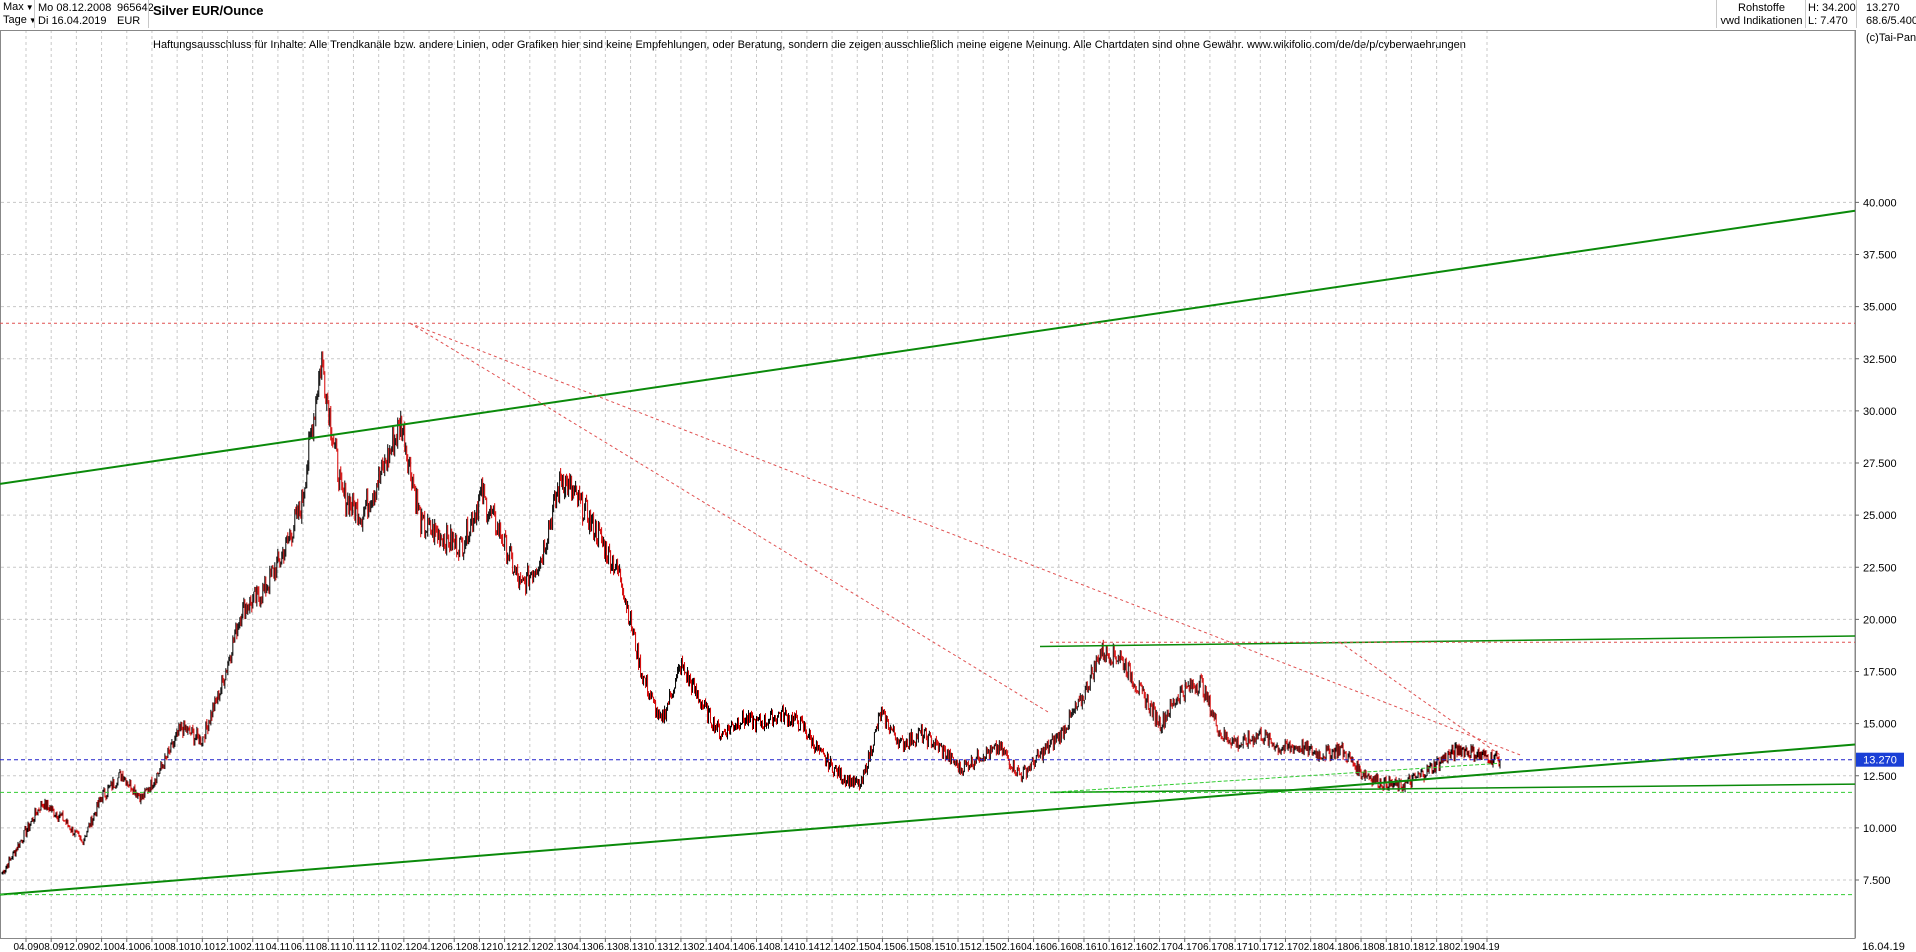 This screenshot has width=1916, height=952. I want to click on y-tick-label: 30.000, so click(1880, 412).